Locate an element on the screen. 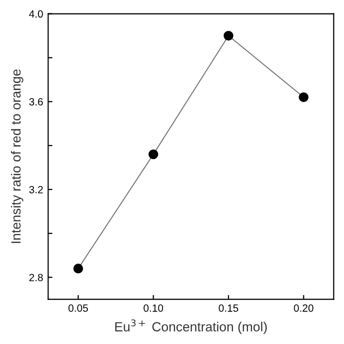 This screenshot has width=344, height=344. x-tick-label: 0.10 is located at coordinates (154, 308).